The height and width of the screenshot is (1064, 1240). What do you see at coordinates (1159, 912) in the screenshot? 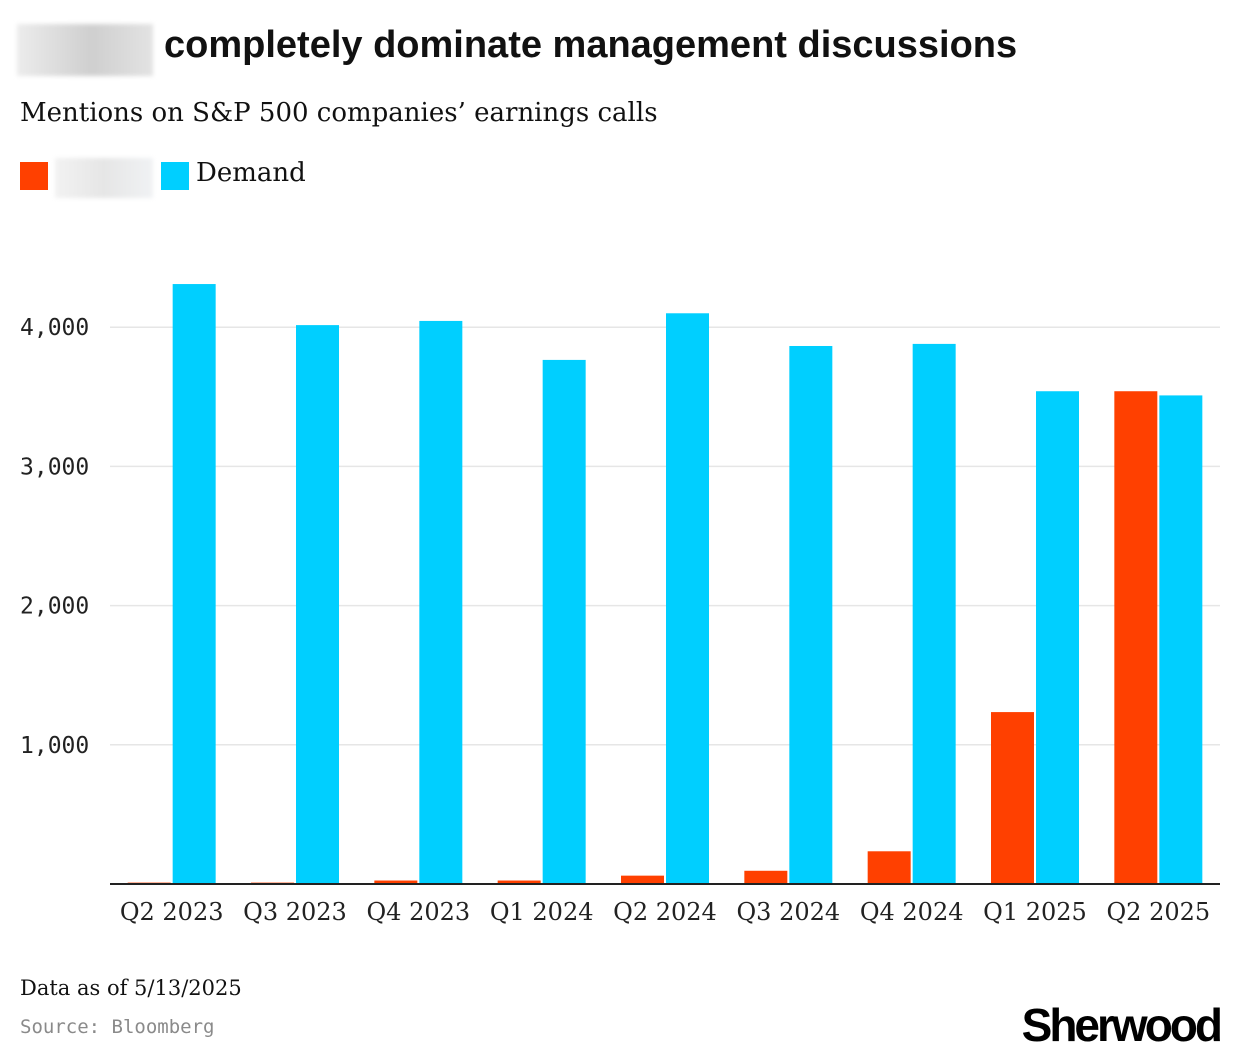
I see `x-tick-label: Q2 2025` at bounding box center [1159, 912].